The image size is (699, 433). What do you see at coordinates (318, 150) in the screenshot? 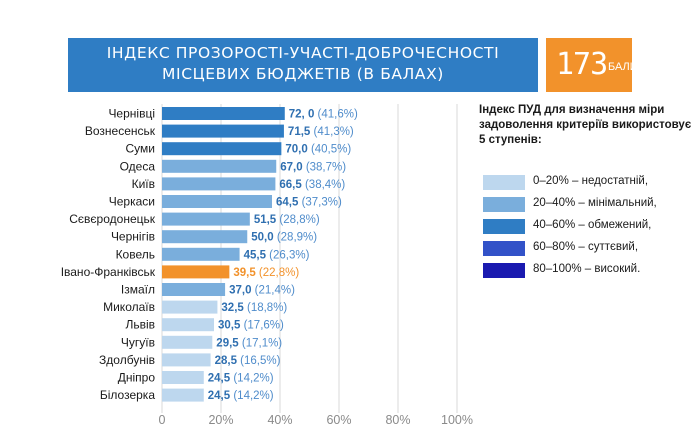
I see `value-label: 70,0 (40,5%)` at bounding box center [318, 150].